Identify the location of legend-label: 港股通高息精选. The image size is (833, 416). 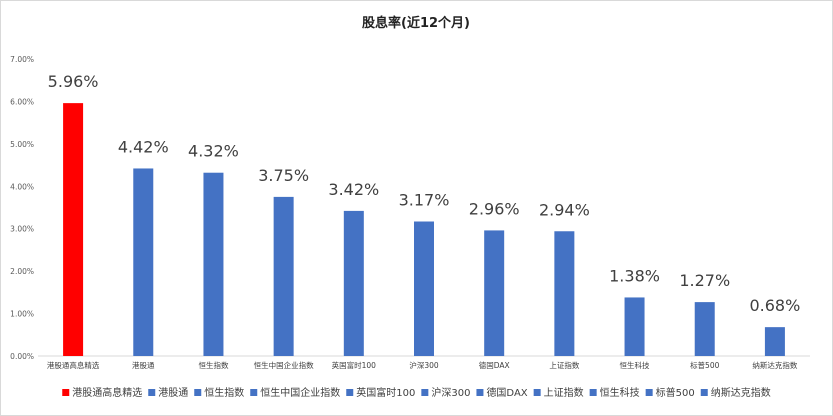
(107, 392).